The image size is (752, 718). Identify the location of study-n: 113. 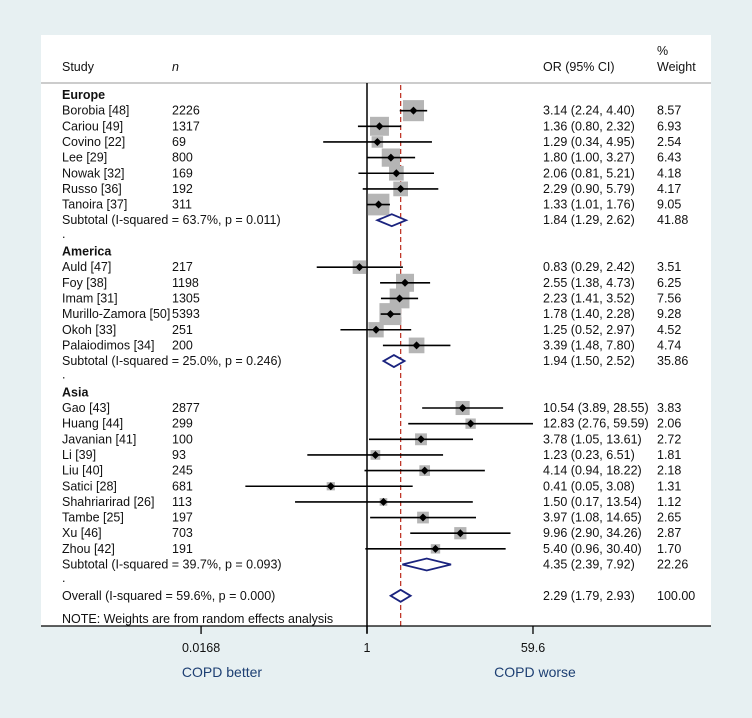
(182, 502).